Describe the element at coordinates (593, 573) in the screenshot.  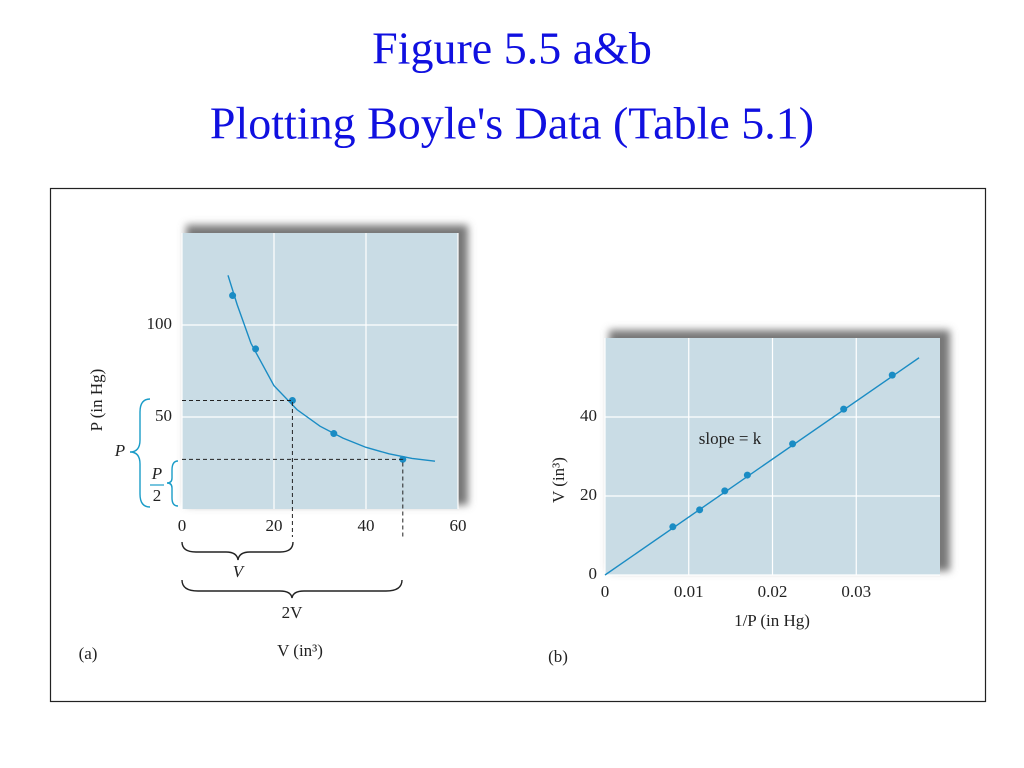
I see `y-tick-label: 0` at that location.